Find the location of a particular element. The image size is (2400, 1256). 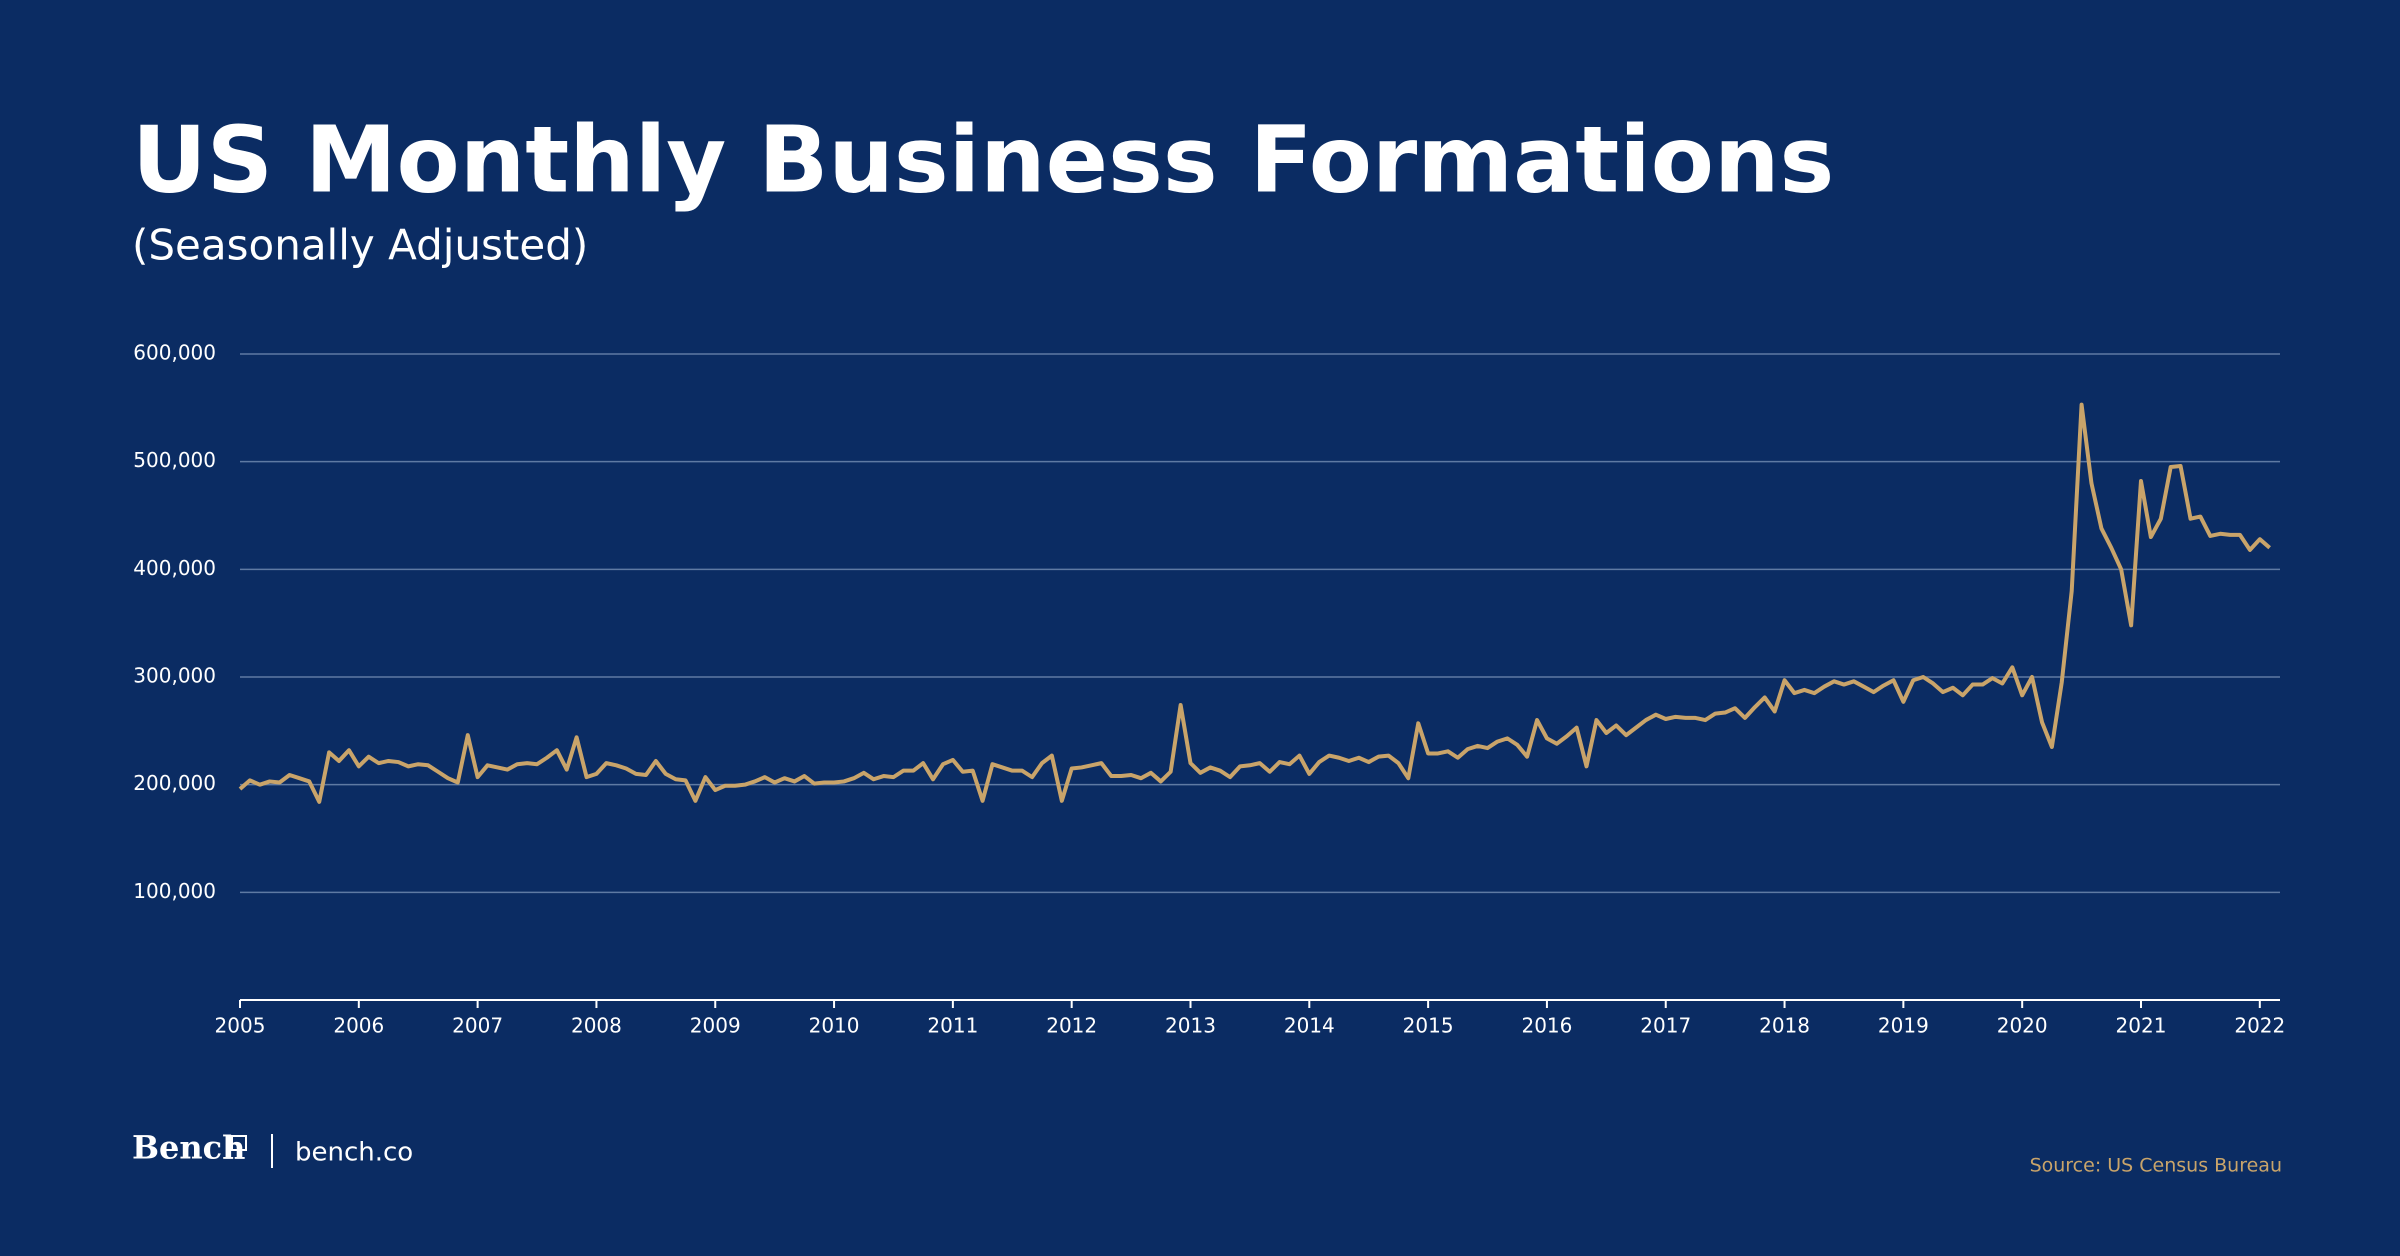

x-tick-label: 2006 is located at coordinates (358, 1026).